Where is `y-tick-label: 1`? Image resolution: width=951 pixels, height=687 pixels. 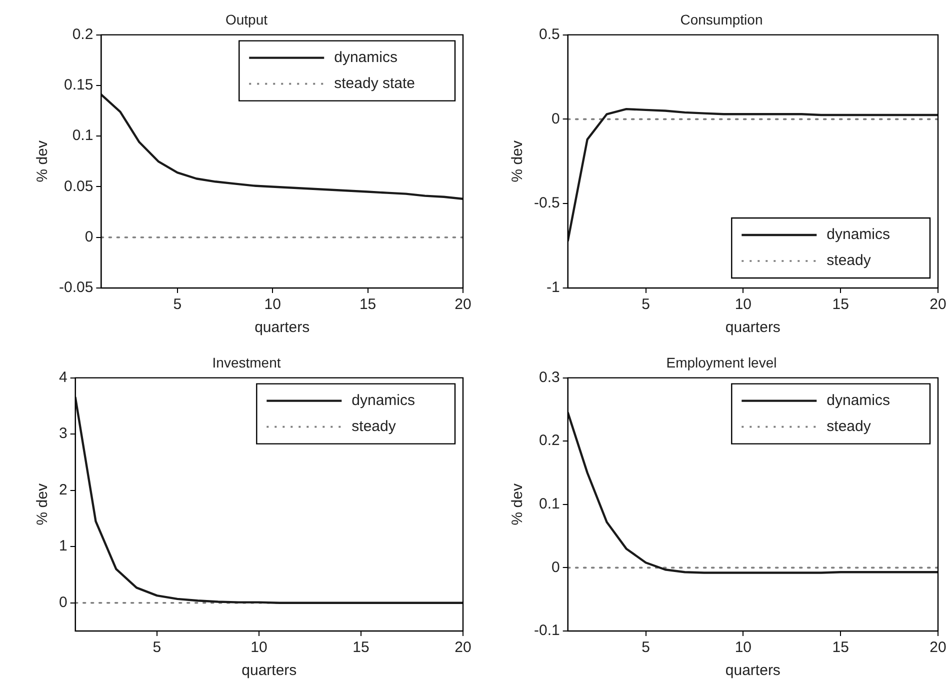 y-tick-label: 1 is located at coordinates (63, 546).